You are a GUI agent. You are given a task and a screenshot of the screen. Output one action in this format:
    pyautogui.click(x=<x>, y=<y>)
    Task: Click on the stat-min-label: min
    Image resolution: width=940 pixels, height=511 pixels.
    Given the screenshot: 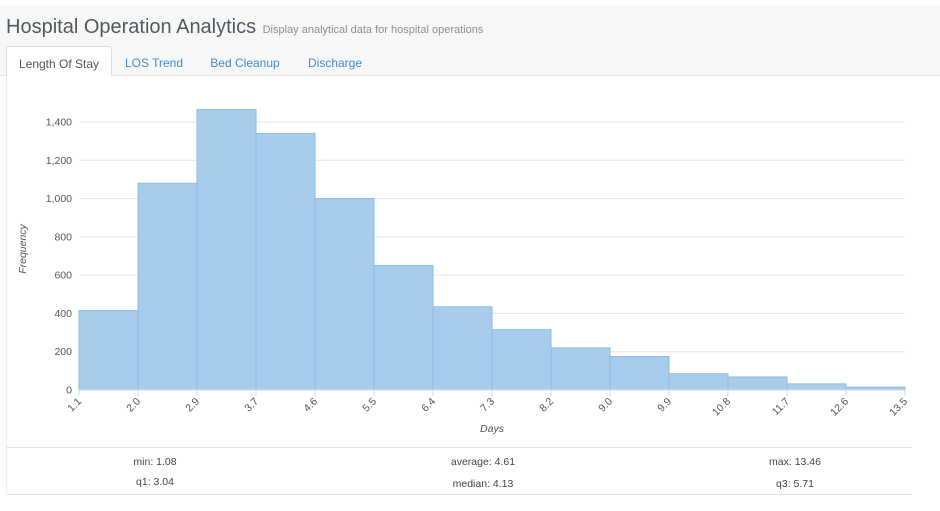 What is the action you would take?
    pyautogui.click(x=144, y=462)
    